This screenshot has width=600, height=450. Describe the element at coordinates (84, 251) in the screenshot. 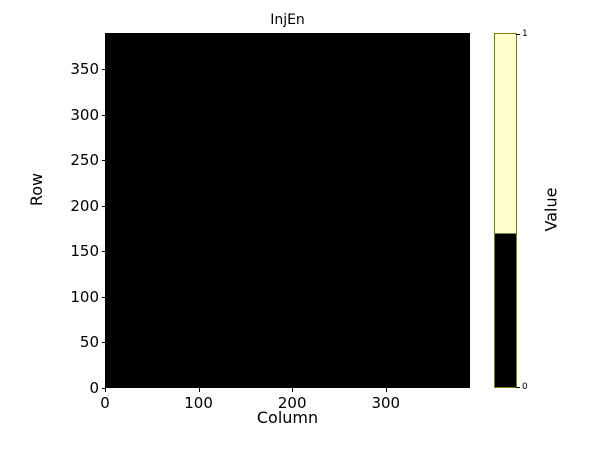

I see `y-tick-label: 150` at that location.